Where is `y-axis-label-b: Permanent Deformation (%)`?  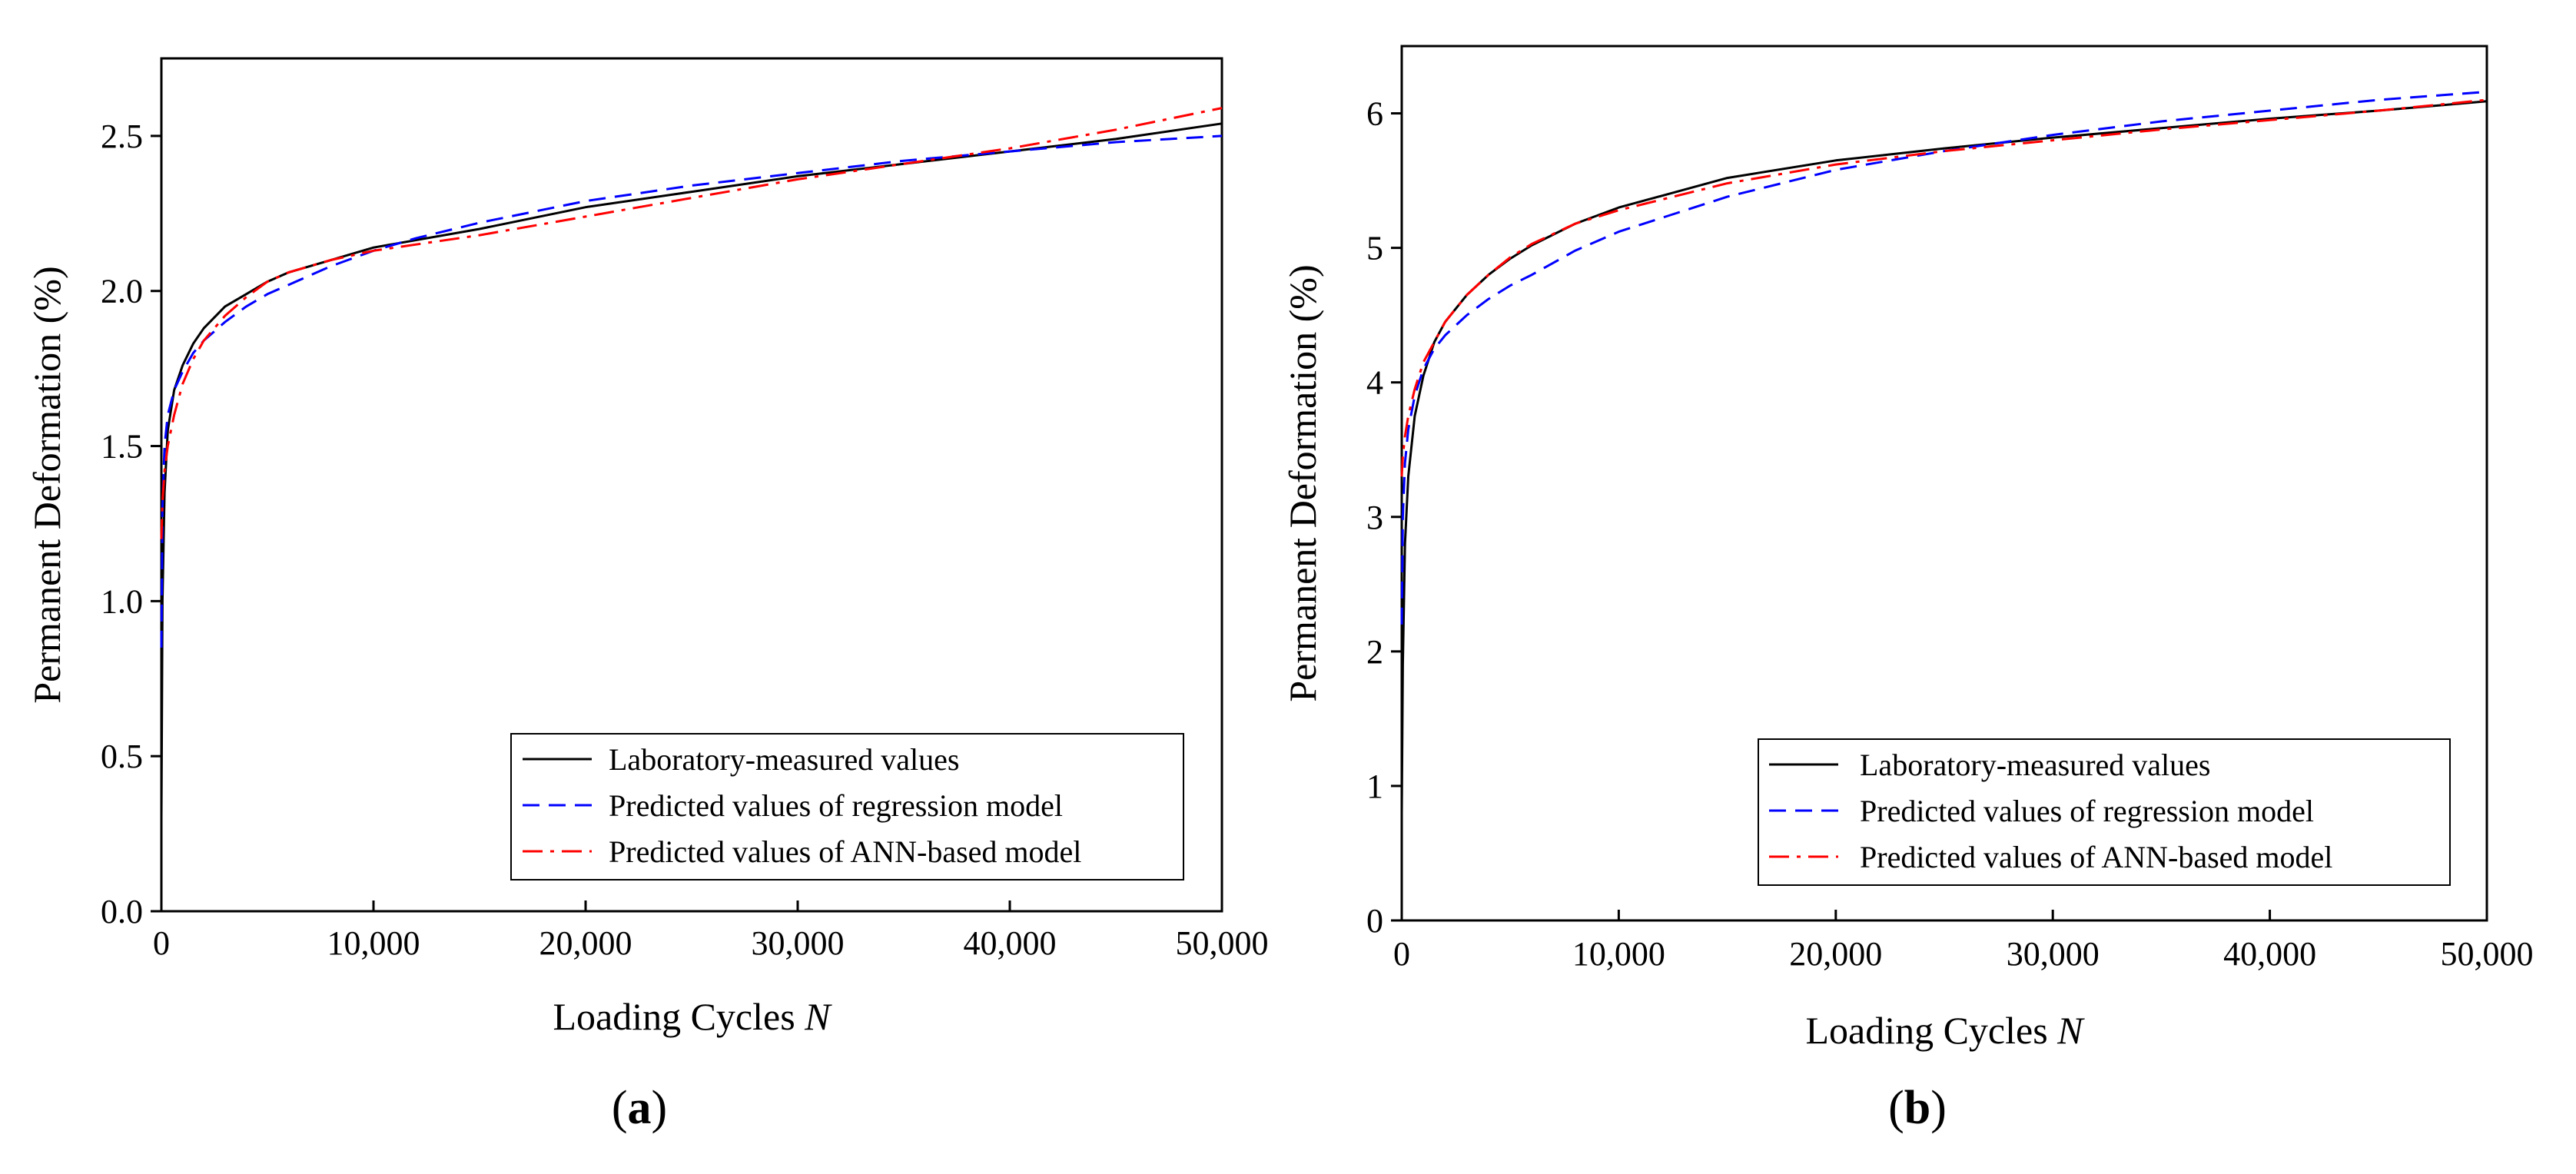 y-axis-label-b: Permanent Deformation (%) is located at coordinates (1302, 482).